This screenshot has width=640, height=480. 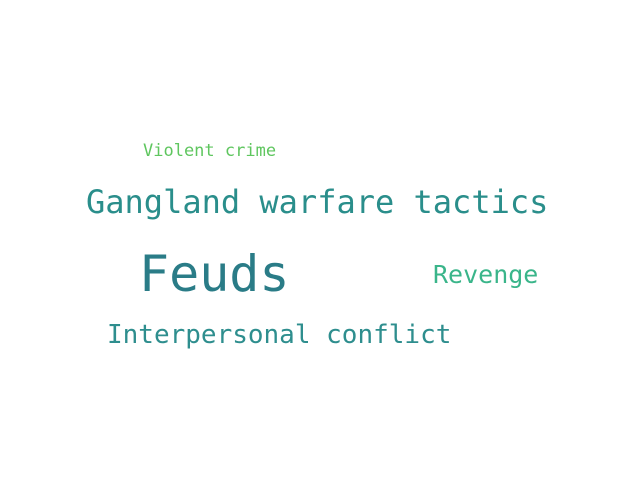 What do you see at coordinates (210, 151) in the screenshot?
I see `word-violent-crime: Violent crime` at bounding box center [210, 151].